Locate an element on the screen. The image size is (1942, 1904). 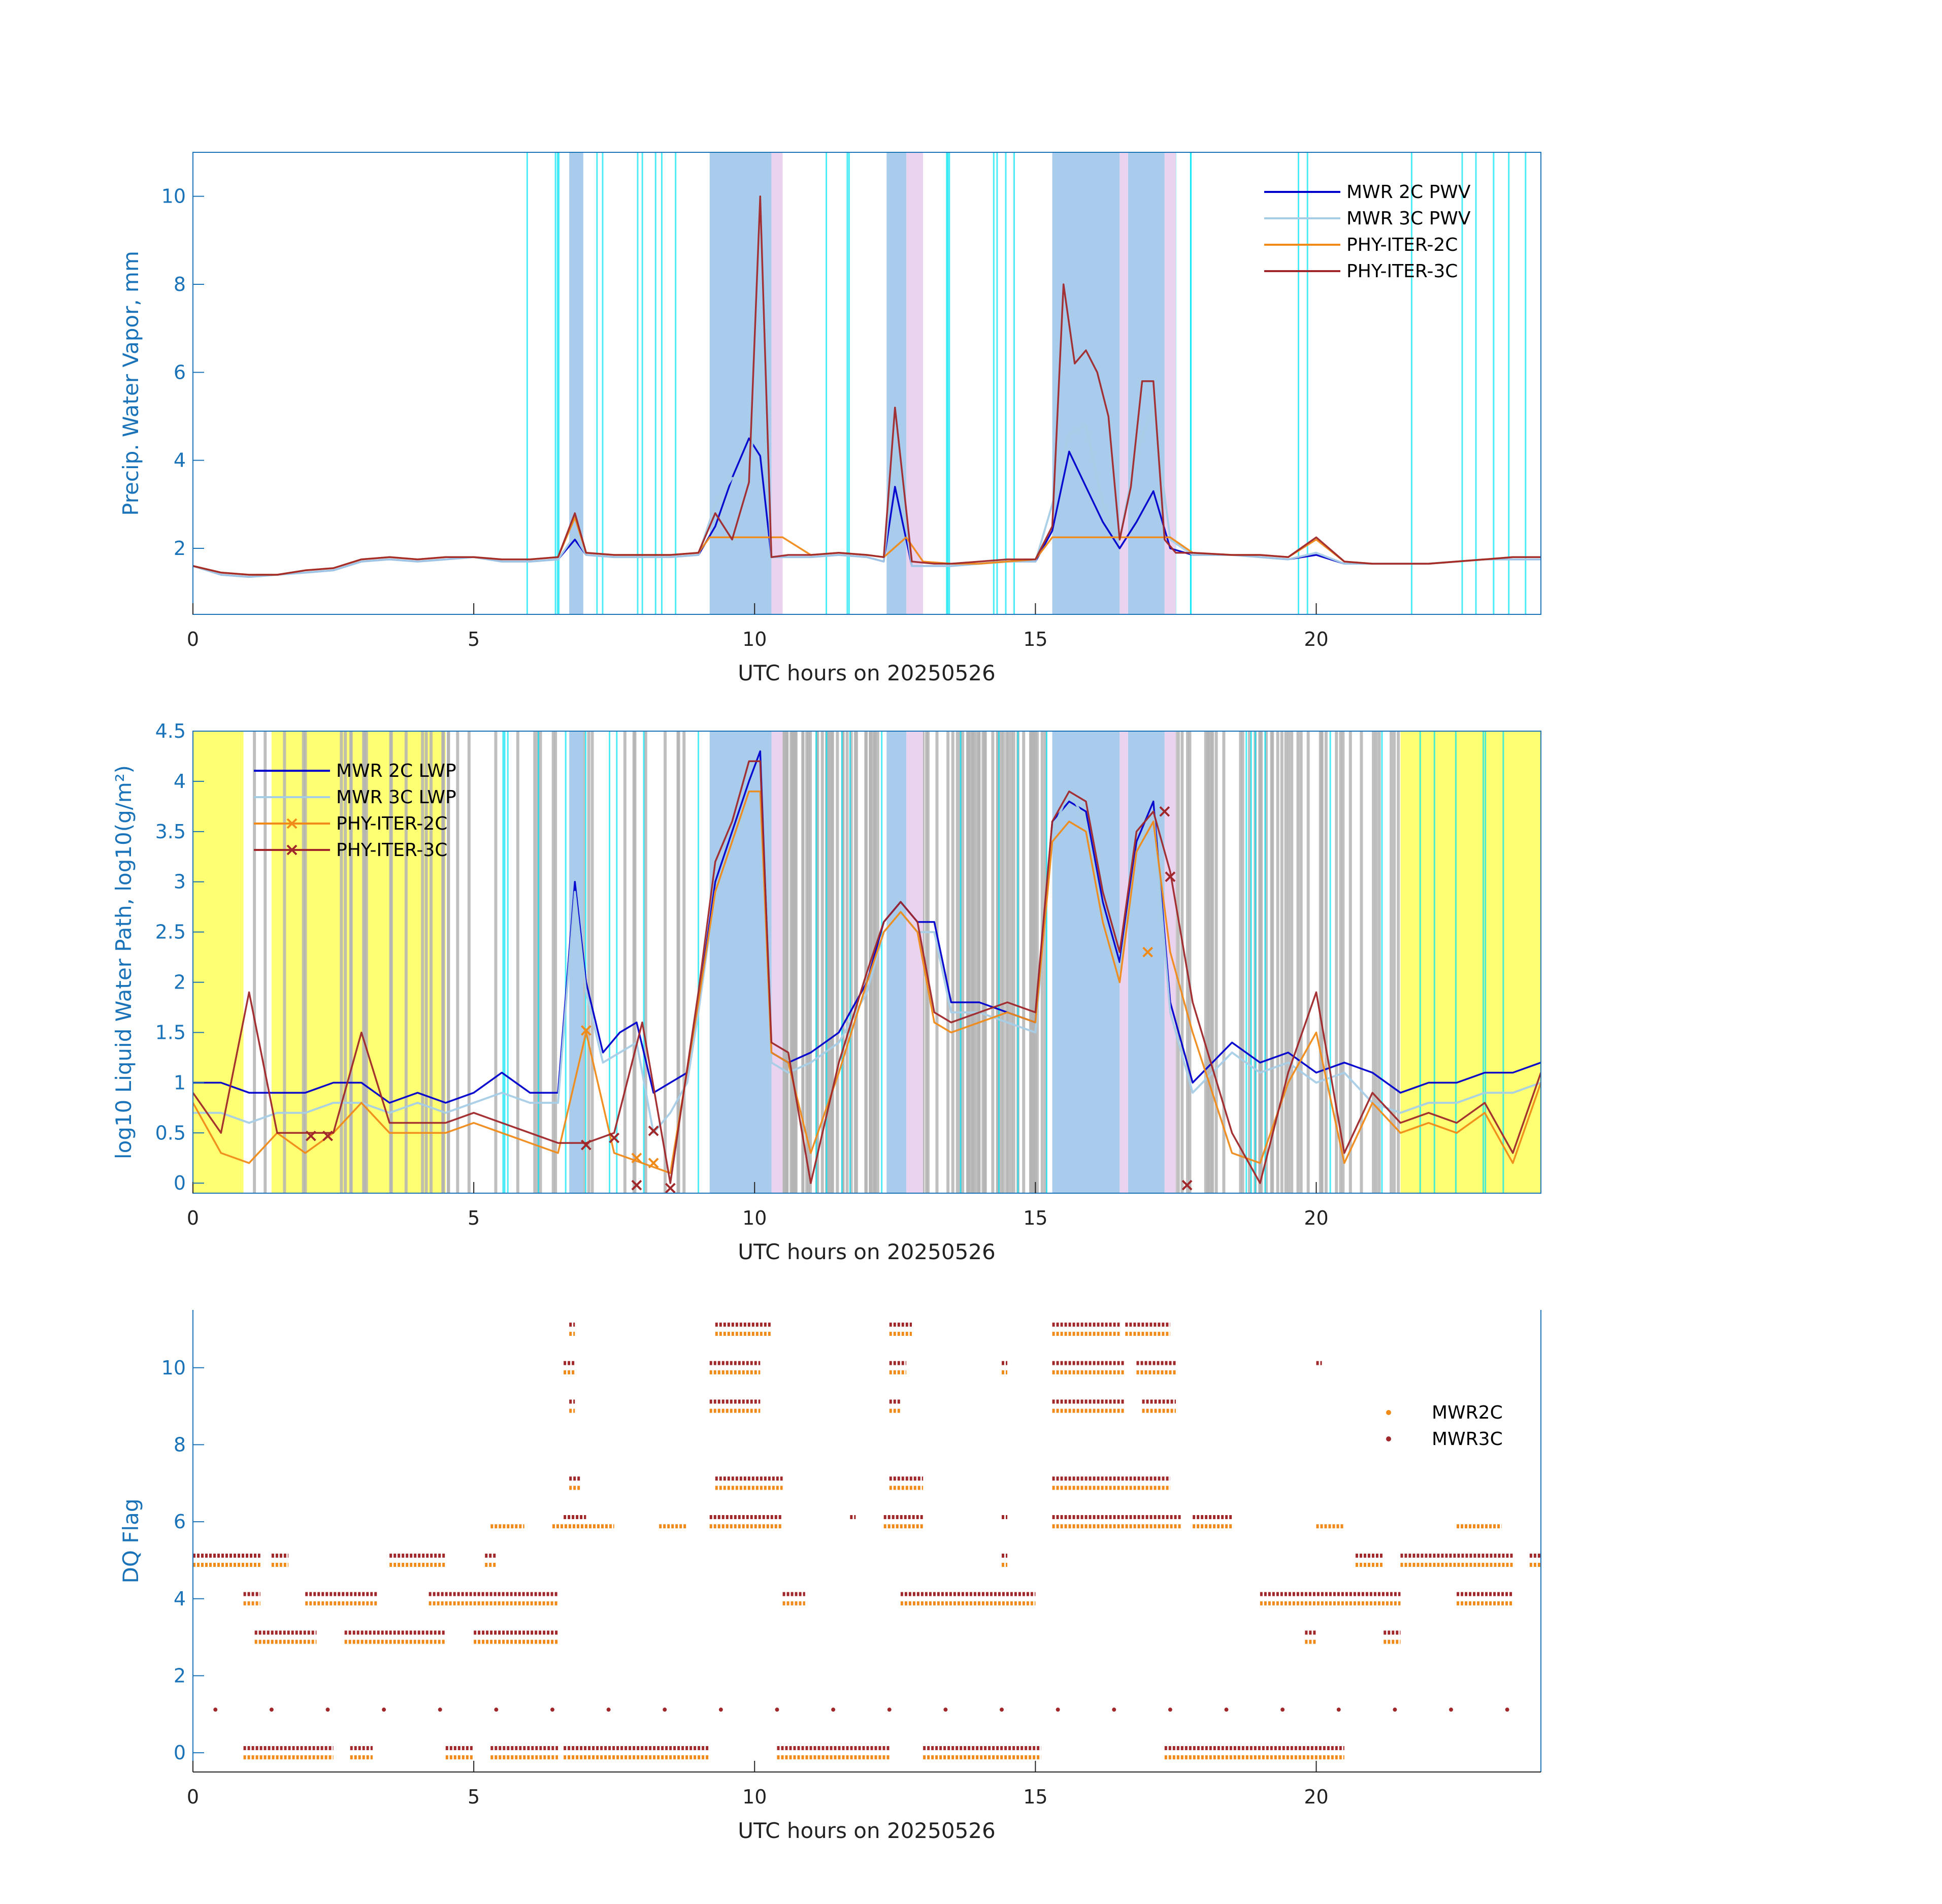
pwv-y-axis-label: Precip. Water Vapor, mm is located at coordinates (130, 384).